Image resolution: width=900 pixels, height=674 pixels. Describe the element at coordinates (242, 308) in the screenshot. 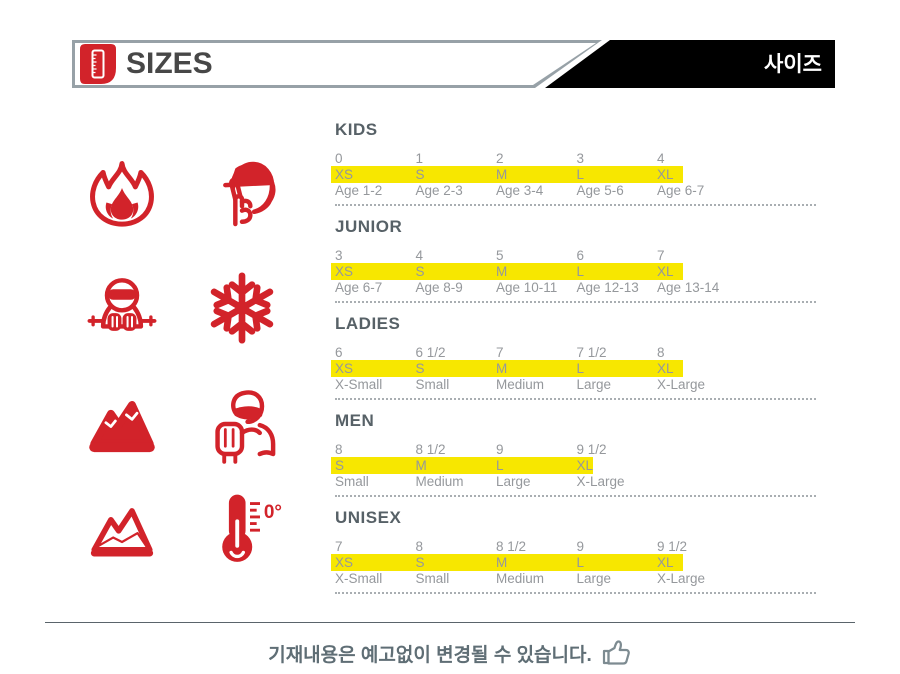

I see `snowflake-icon` at that location.